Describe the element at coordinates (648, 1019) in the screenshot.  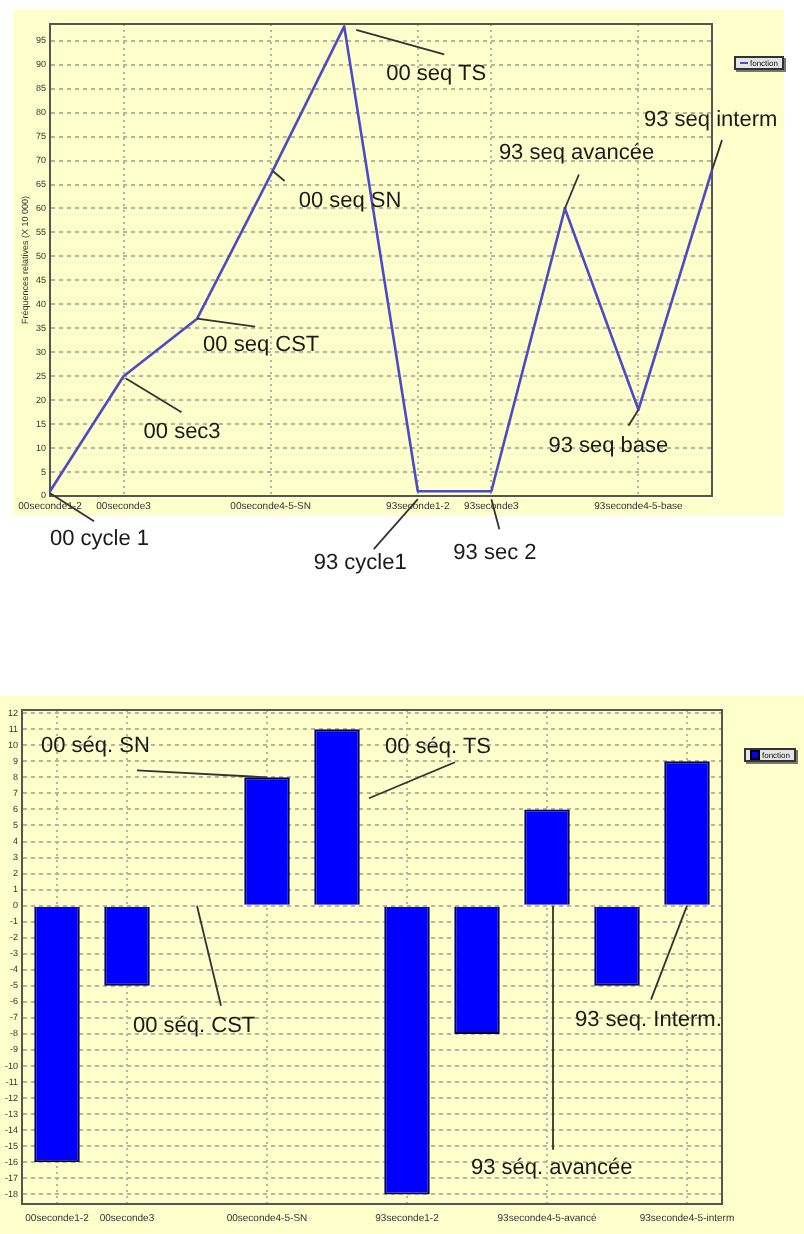
I see `annotation: 93 seq. Interm.` at that location.